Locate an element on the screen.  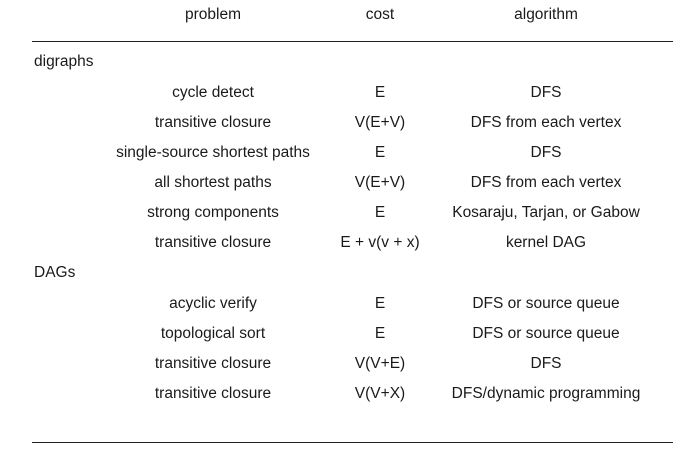
header-algorithm: algorithm is located at coordinates (546, 14).